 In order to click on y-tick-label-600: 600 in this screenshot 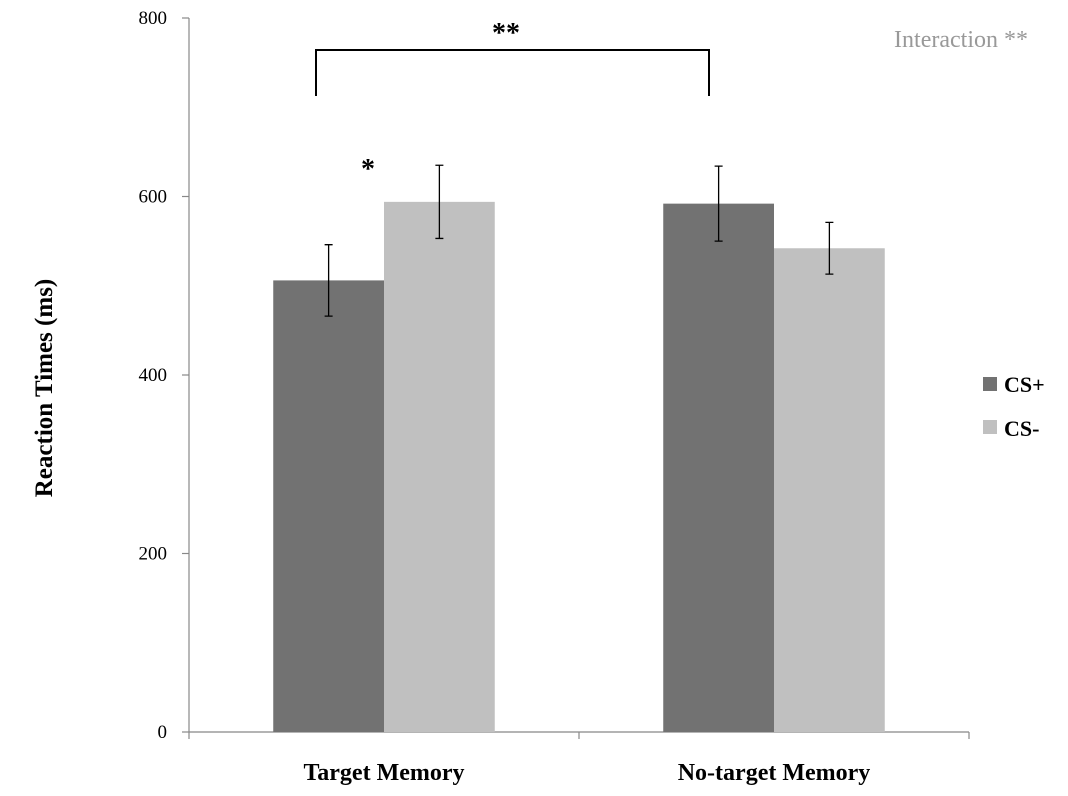, I will do `click(153, 197)`.